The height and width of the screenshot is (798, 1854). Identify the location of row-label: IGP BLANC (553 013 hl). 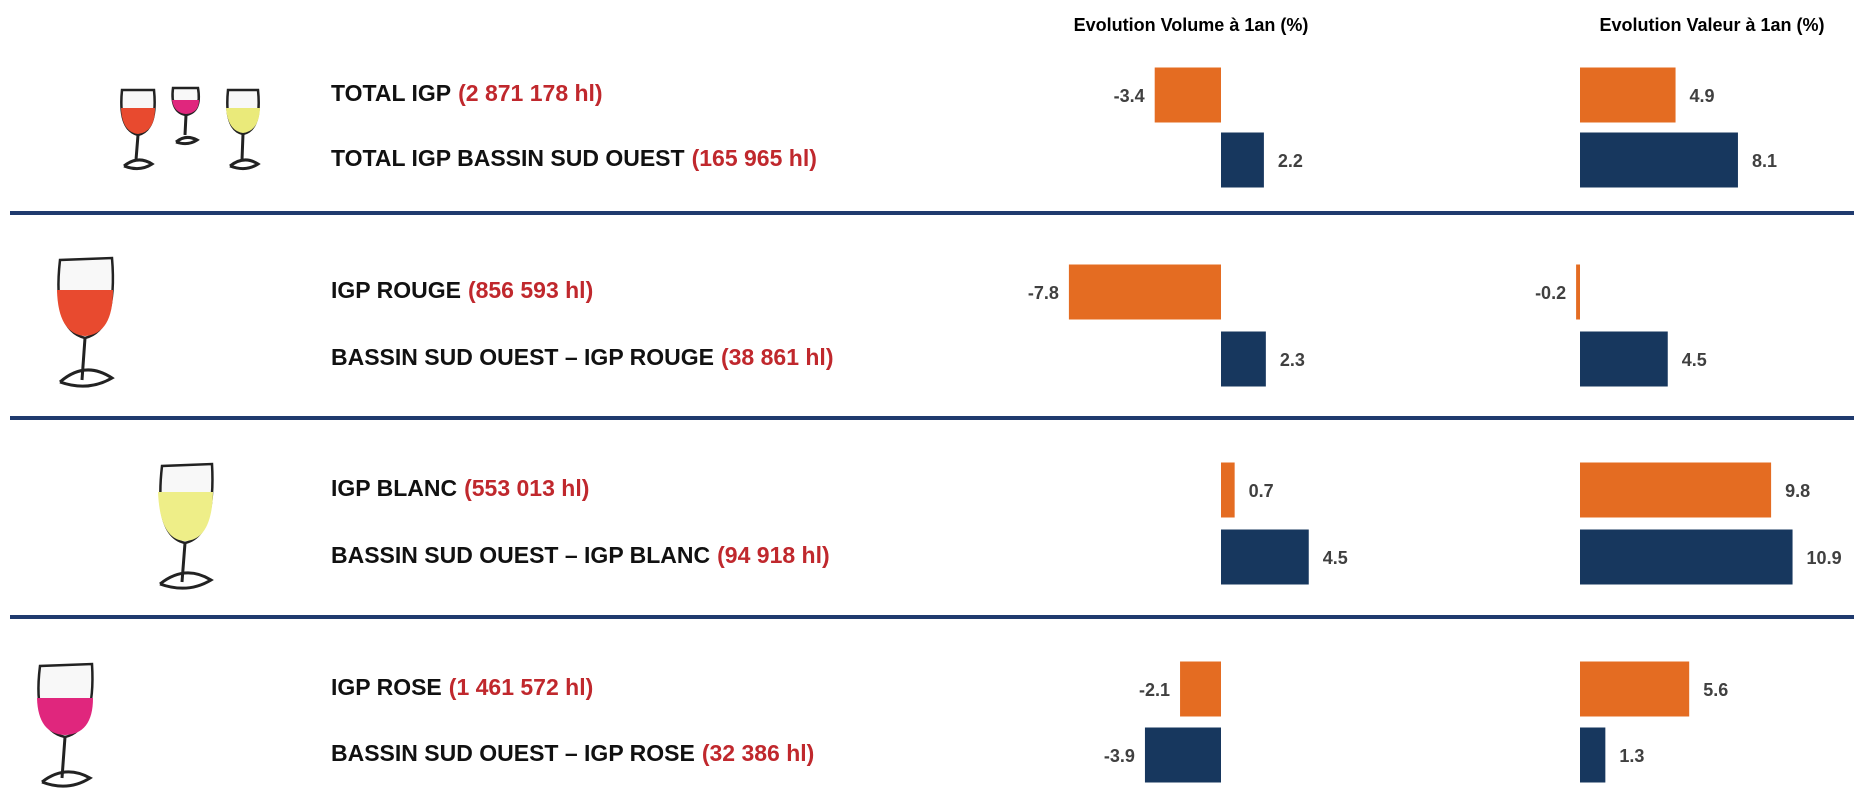
(460, 488).